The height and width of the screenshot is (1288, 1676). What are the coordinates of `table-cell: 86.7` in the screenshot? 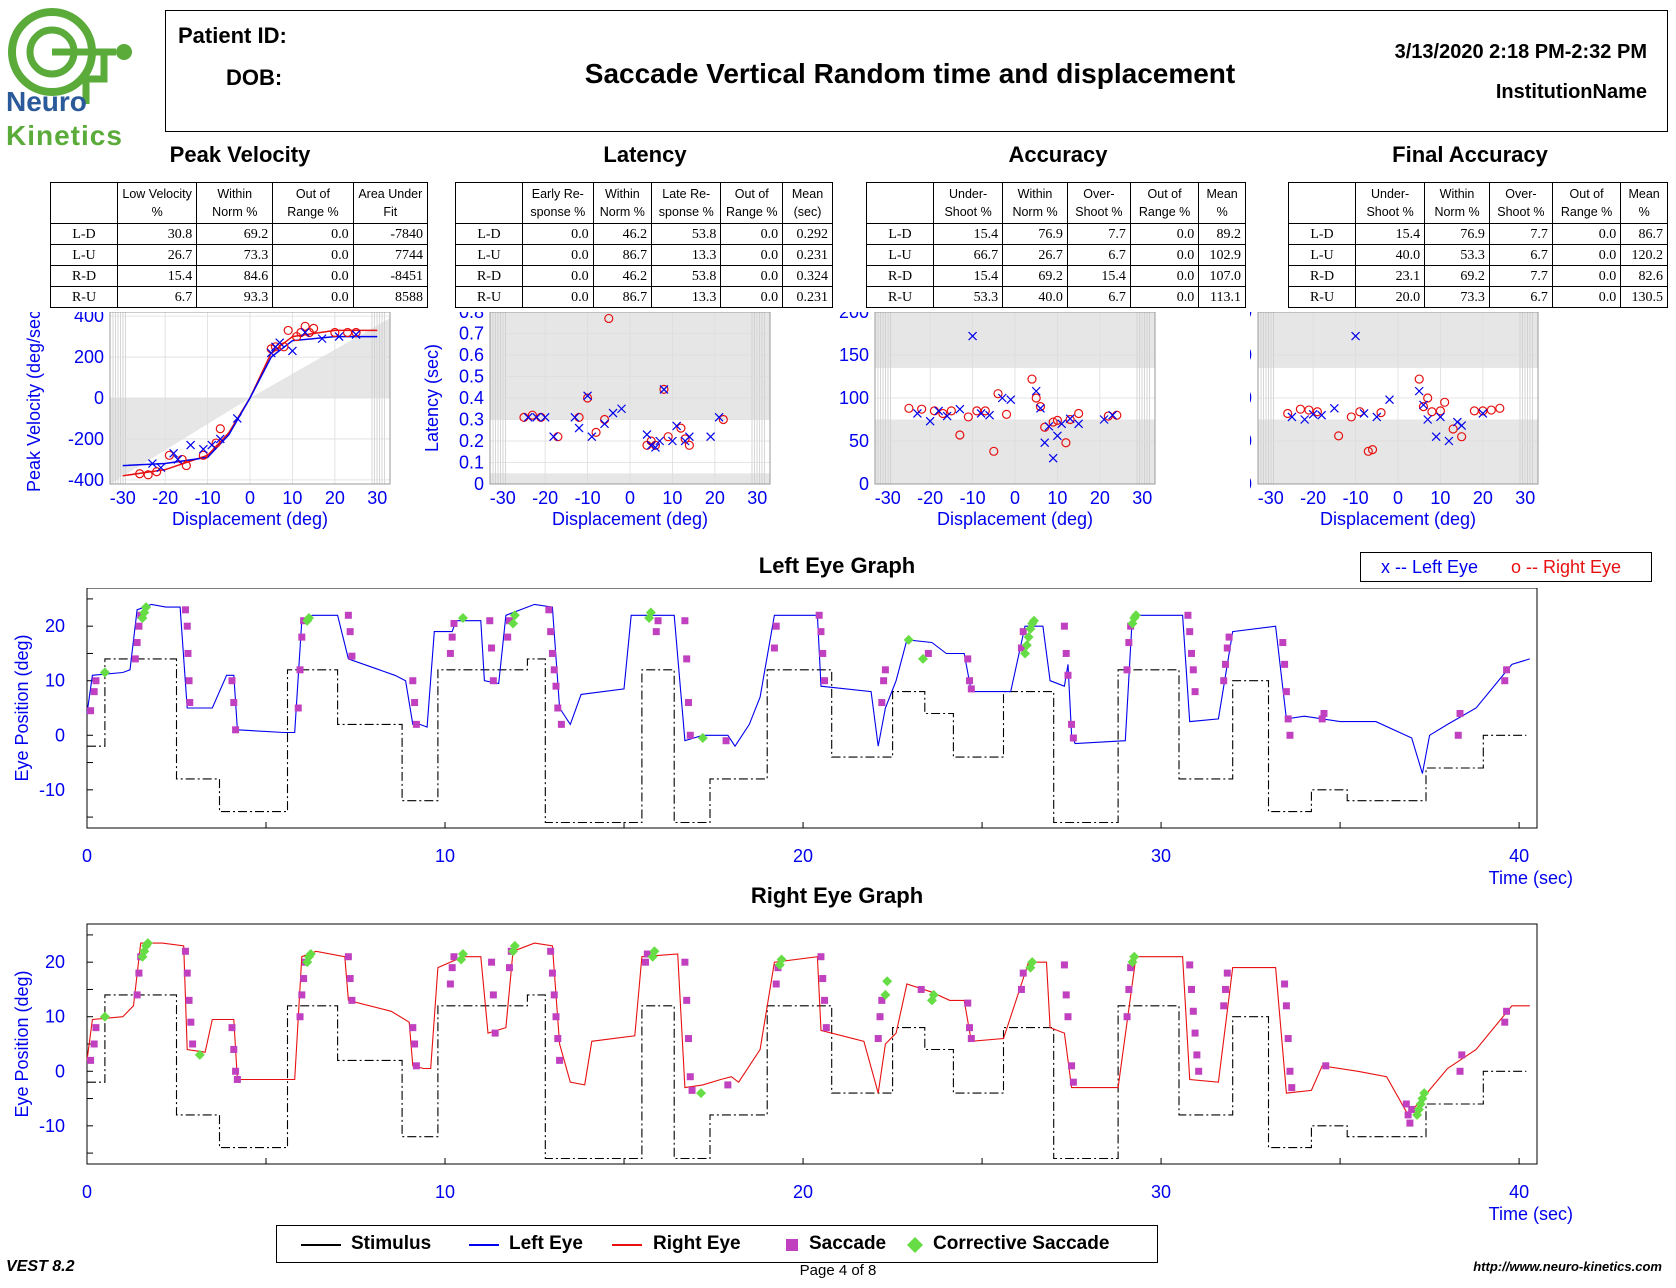 It's located at (1644, 234).